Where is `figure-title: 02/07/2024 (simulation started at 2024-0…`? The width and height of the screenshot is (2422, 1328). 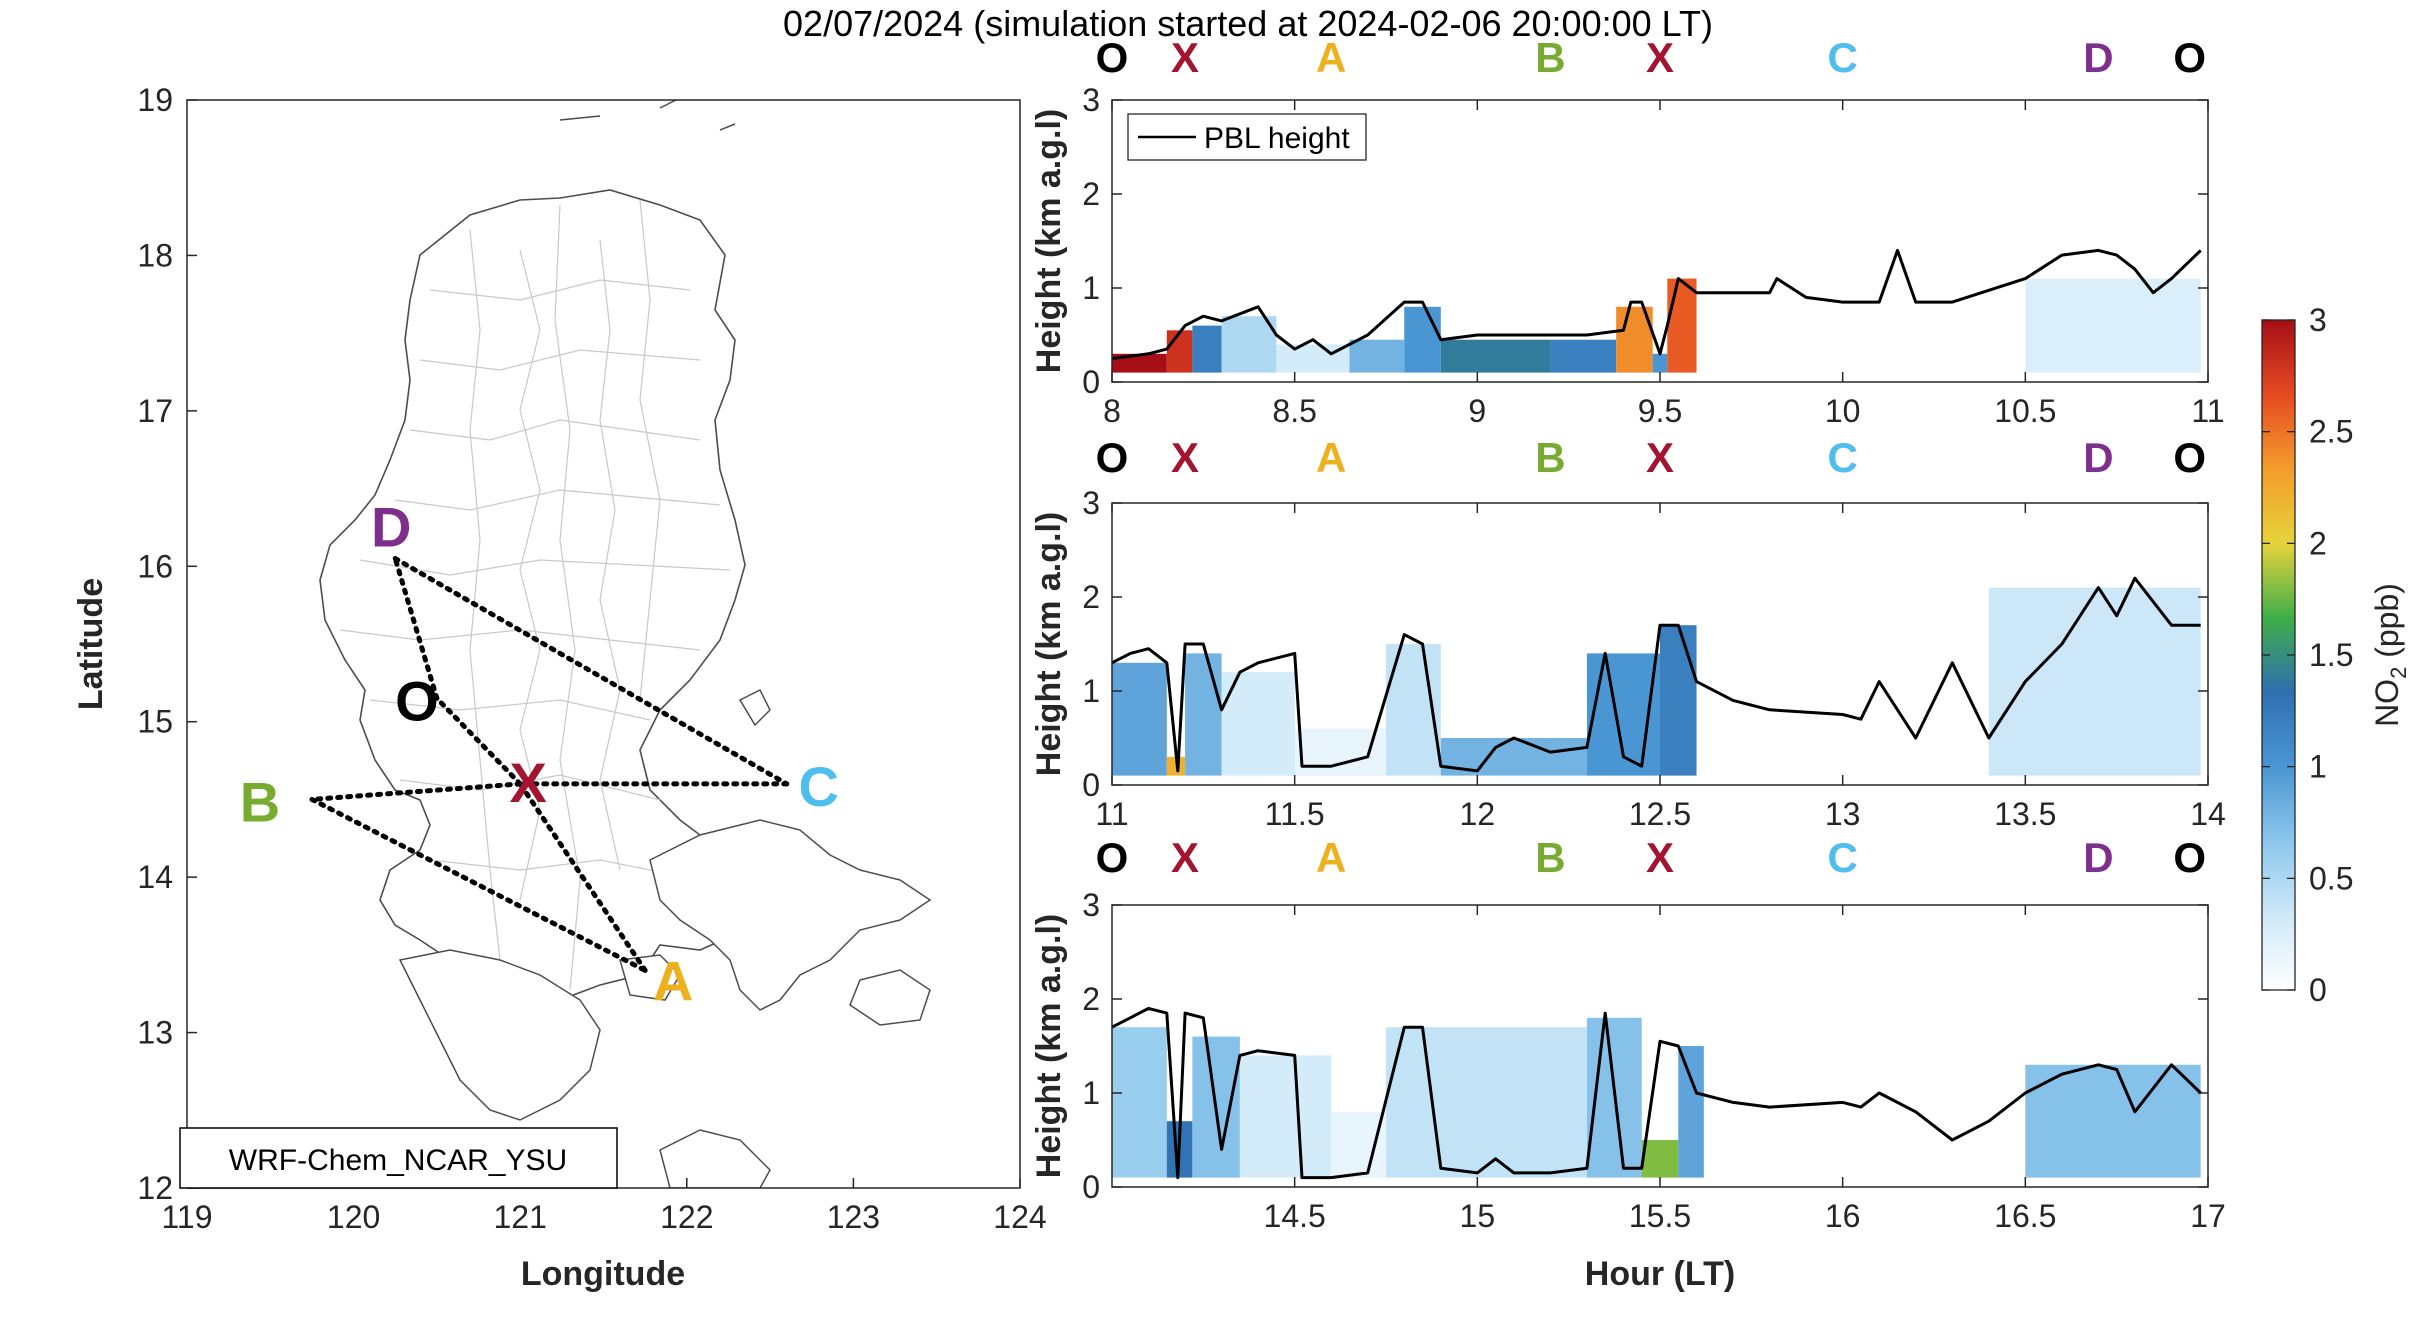
figure-title: 02/07/2024 (simulation started at 2024-0… is located at coordinates (1248, 23).